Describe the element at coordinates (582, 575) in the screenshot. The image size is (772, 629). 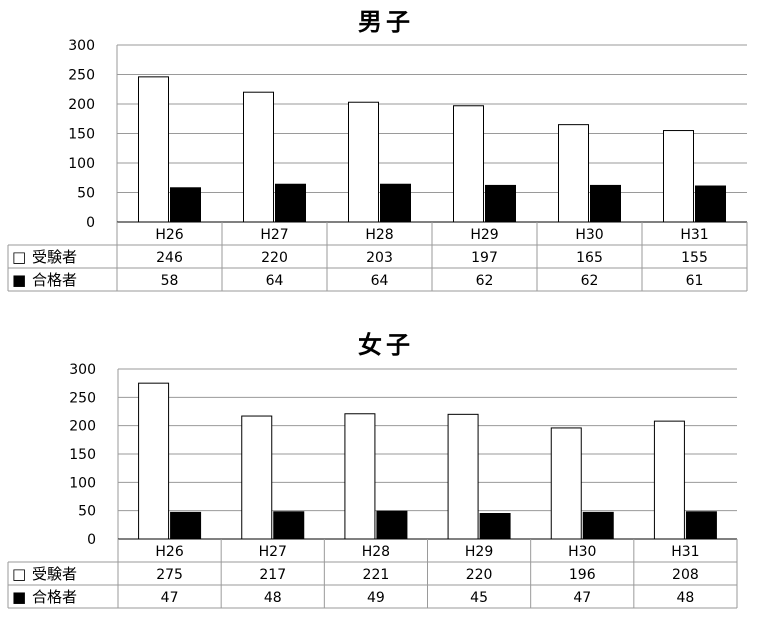
I see `data-label: 196` at that location.